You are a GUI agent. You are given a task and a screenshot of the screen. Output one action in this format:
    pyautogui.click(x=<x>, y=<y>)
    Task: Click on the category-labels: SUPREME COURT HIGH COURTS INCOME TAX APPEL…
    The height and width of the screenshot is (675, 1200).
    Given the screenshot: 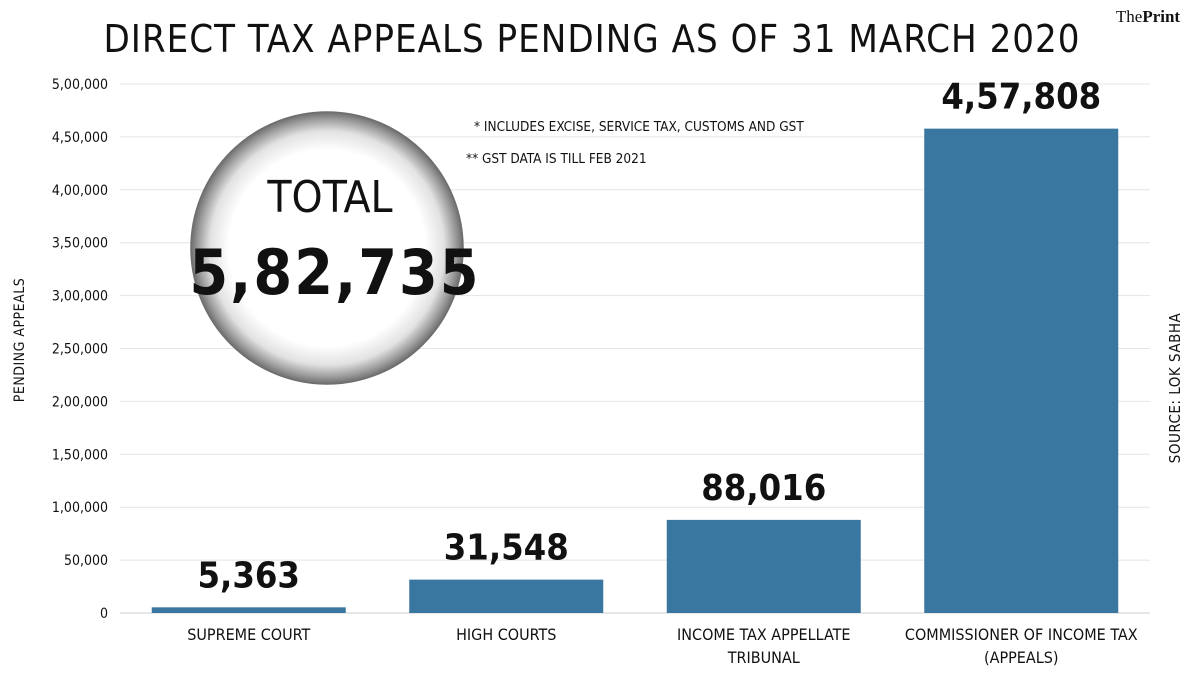 What is the action you would take?
    pyautogui.click(x=662, y=646)
    